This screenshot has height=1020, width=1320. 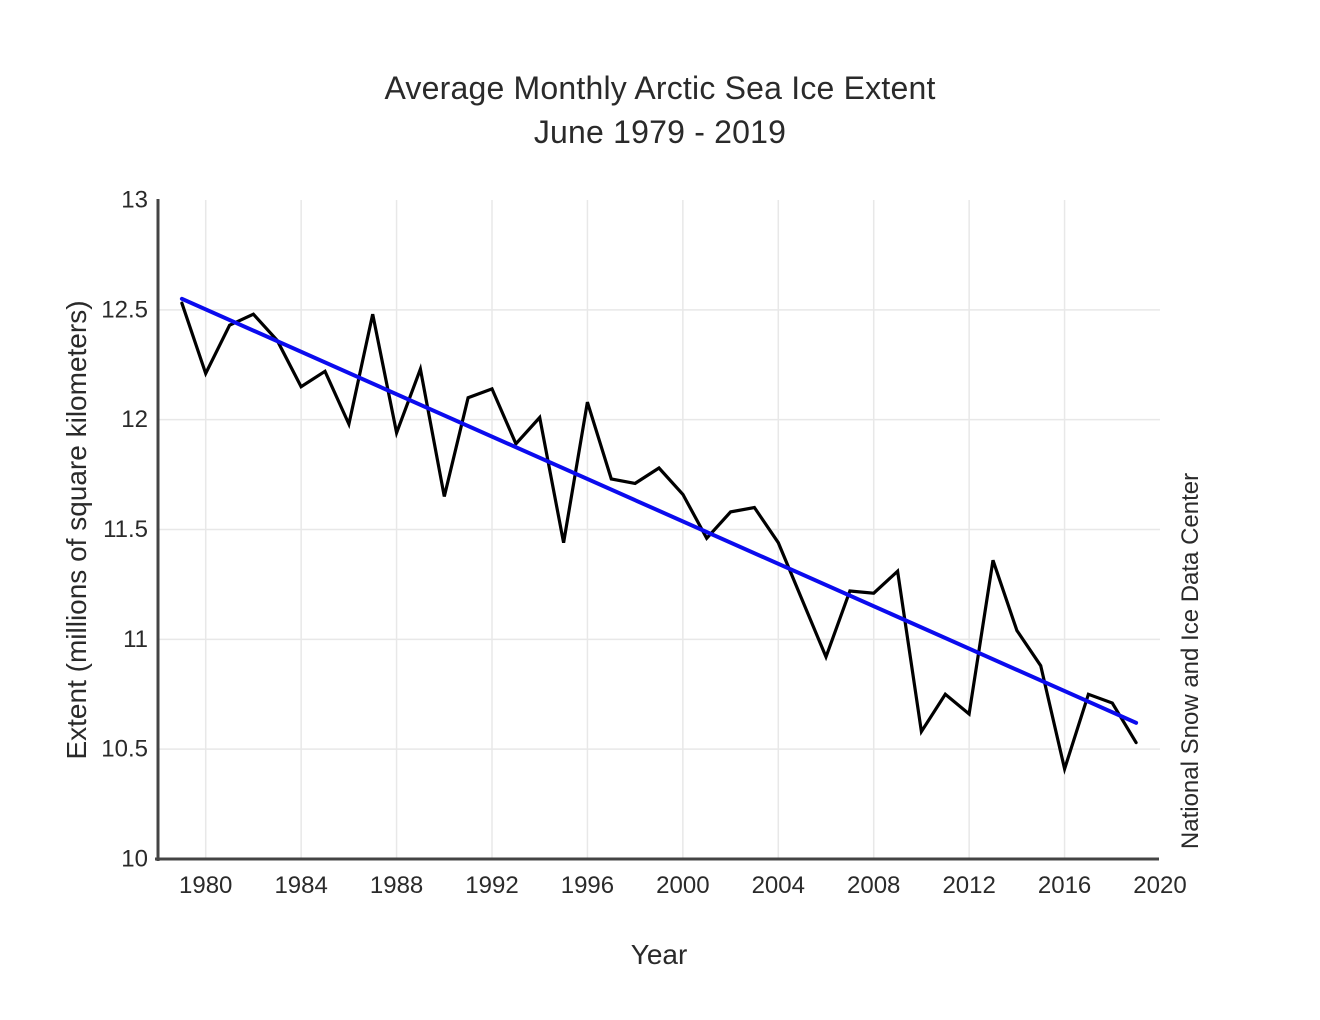 I want to click on y-tick-label: 10.5, so click(x=124, y=749).